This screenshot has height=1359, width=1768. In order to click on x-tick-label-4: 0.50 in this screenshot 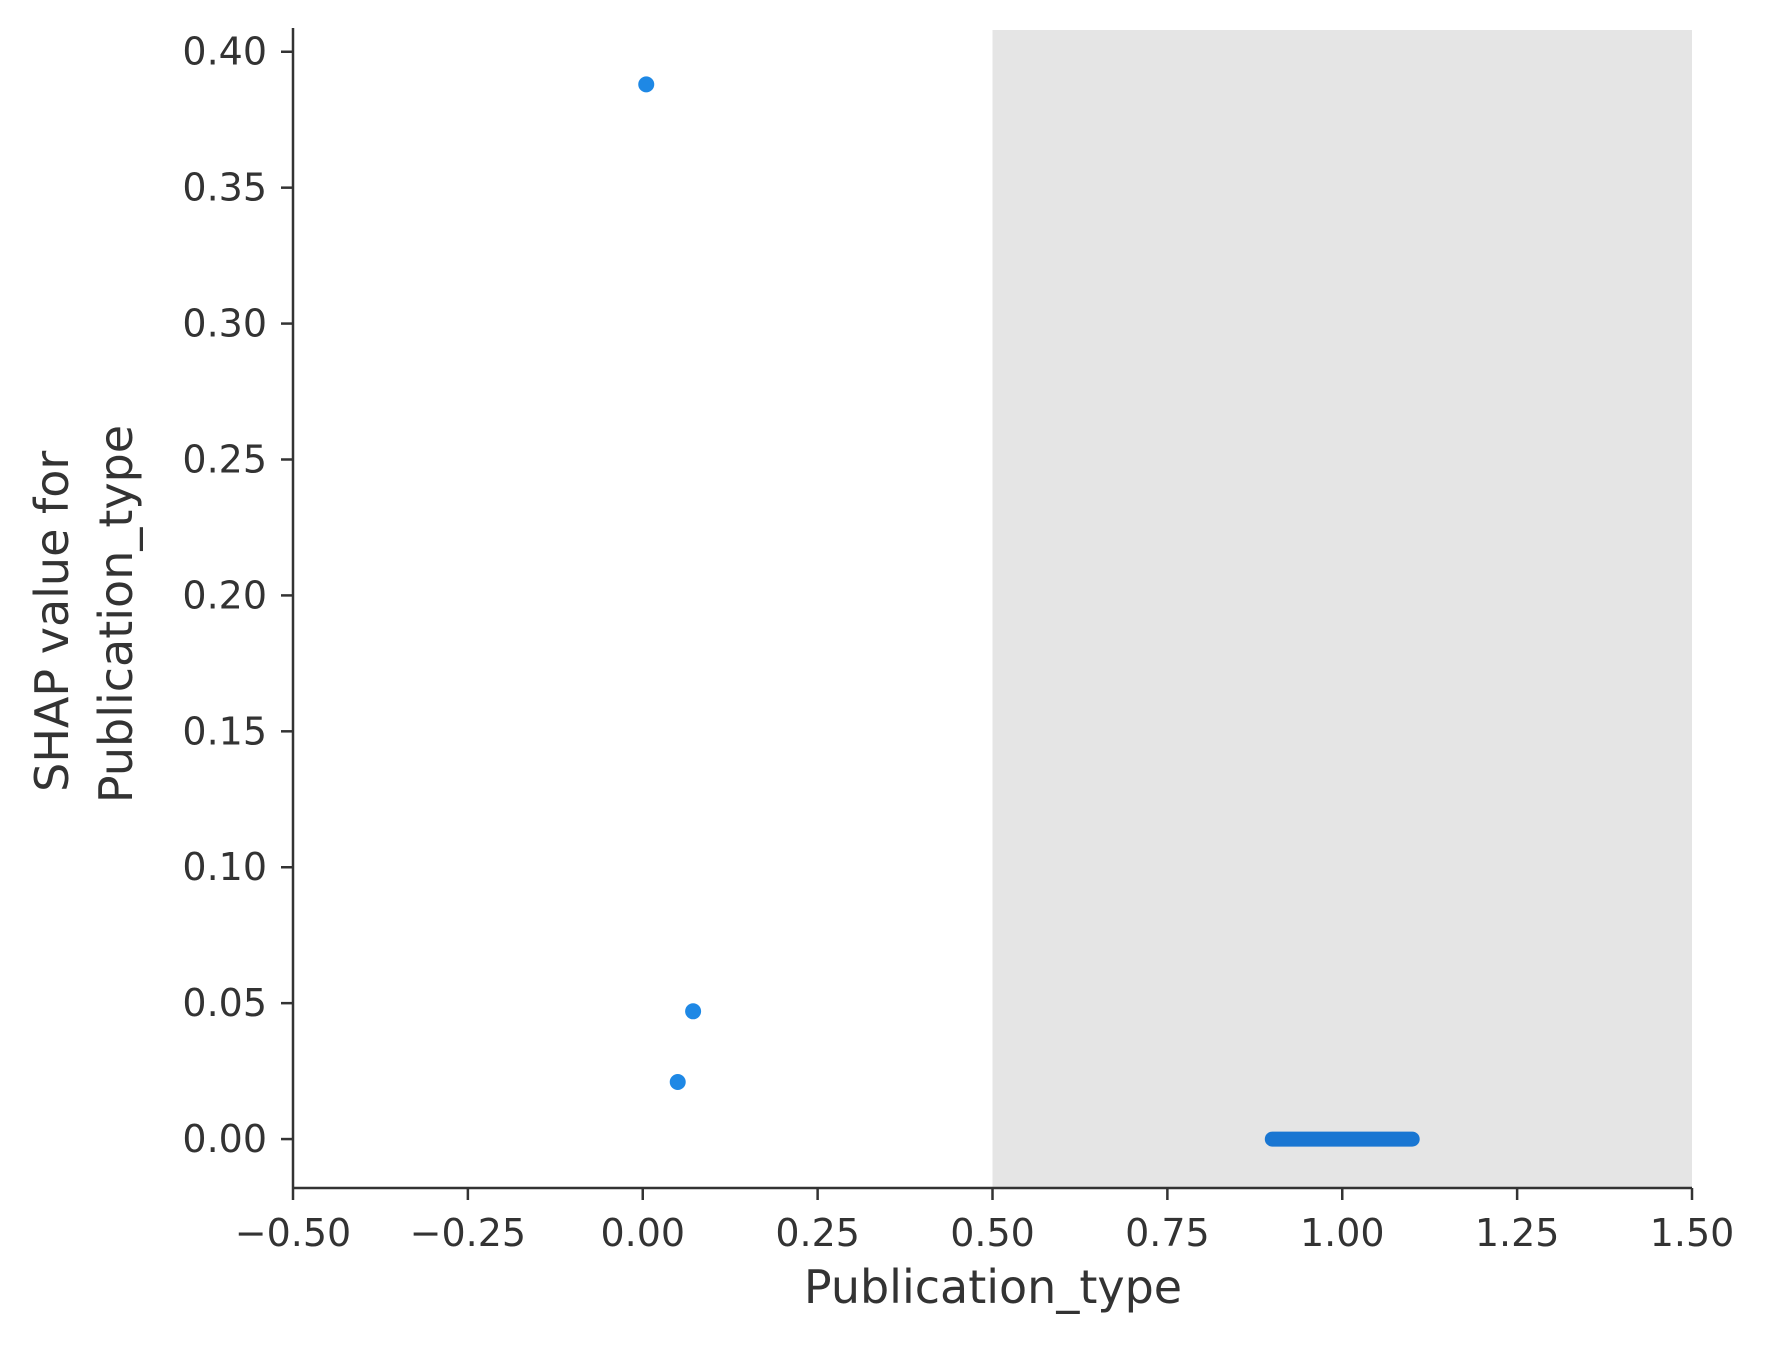, I will do `click(992, 1233)`.